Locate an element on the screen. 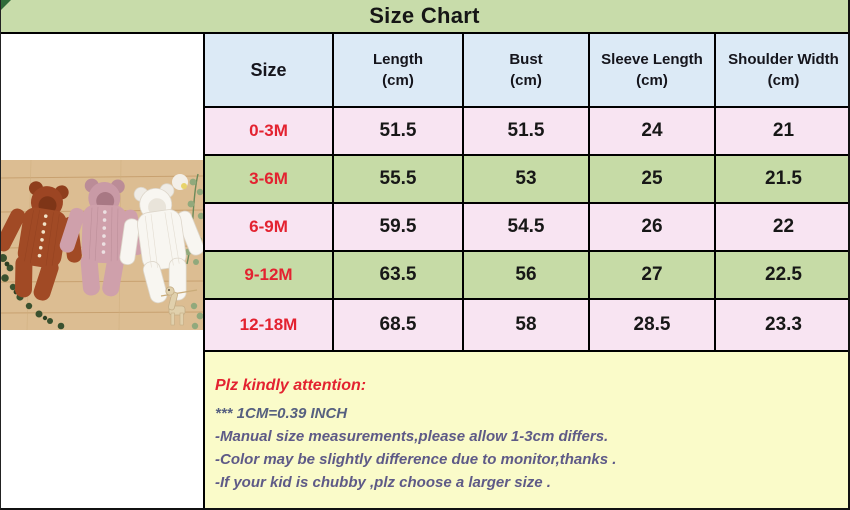 The height and width of the screenshot is (510, 850). value-cell: 27 is located at coordinates (652, 275).